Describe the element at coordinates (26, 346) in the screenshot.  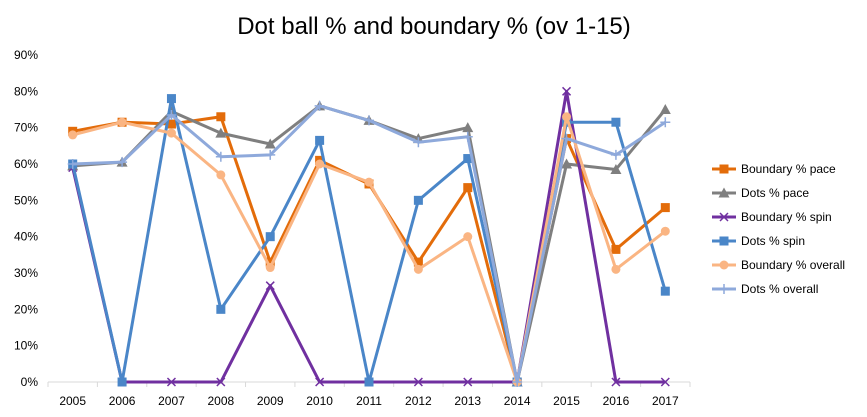
I see `y-tick-label: 10%` at that location.